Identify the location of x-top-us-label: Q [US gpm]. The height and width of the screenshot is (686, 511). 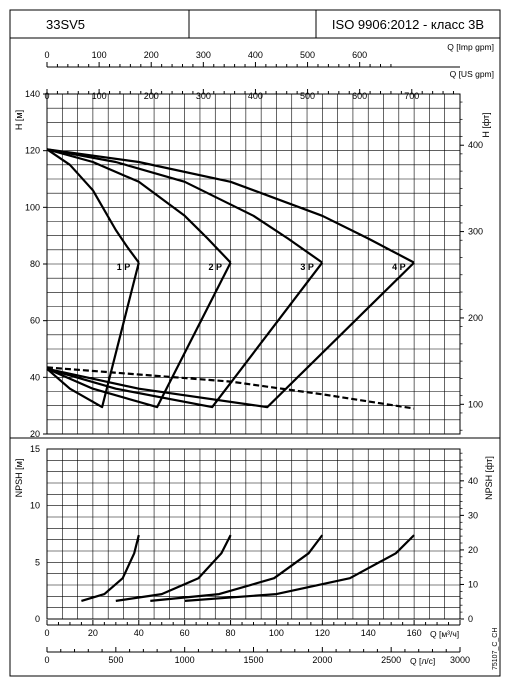
(472, 74).